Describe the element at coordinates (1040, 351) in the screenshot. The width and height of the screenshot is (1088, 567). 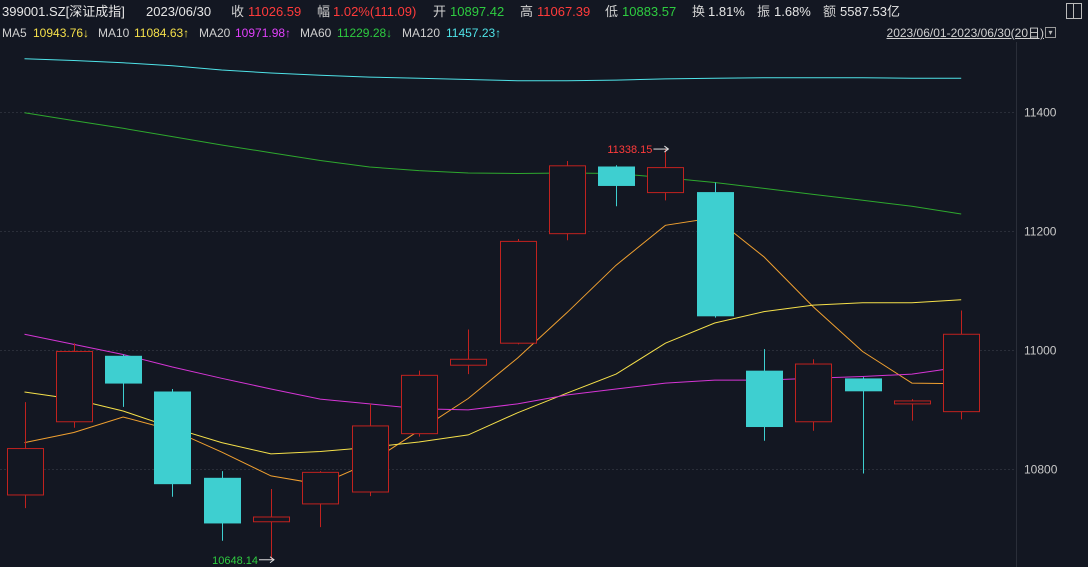
I see `y-tick-label: 11000` at that location.